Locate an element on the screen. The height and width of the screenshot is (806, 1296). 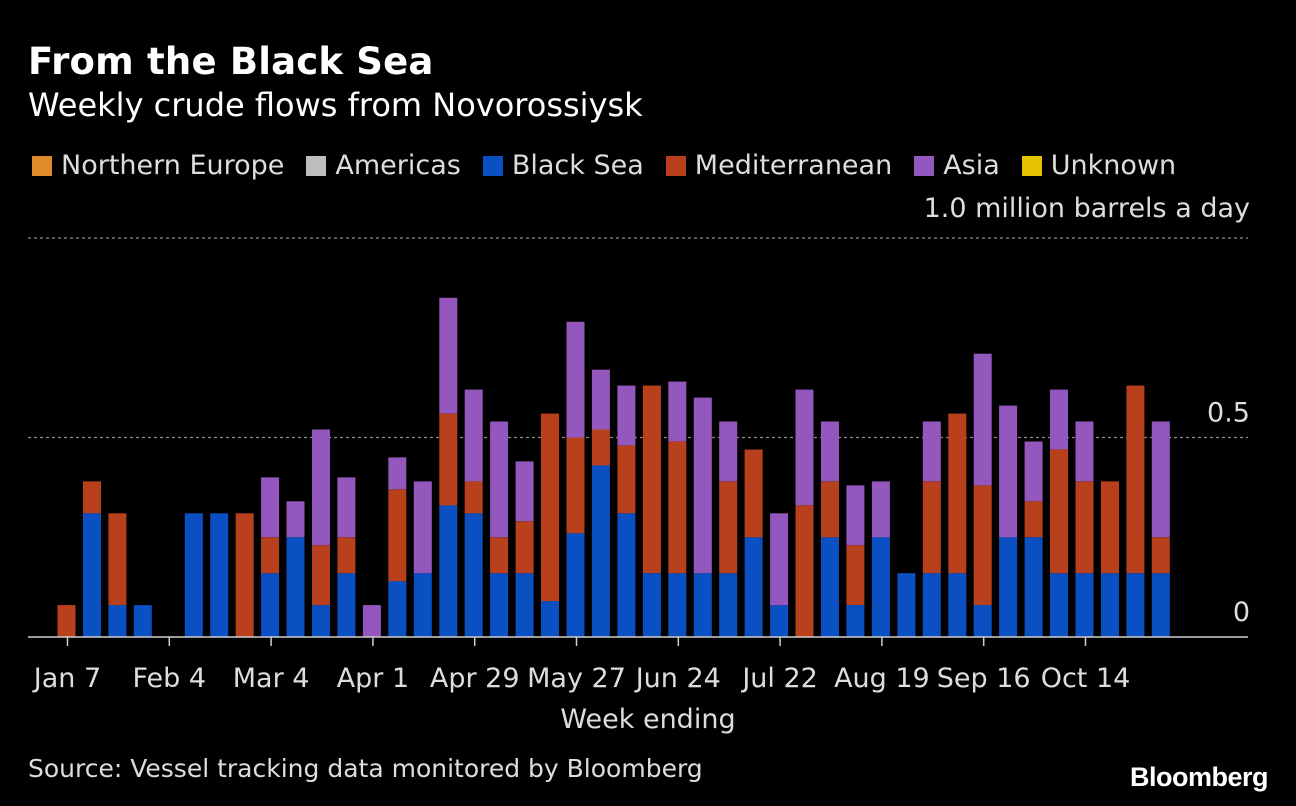
x-tick-label: Jun 24 is located at coordinates (677, 678).